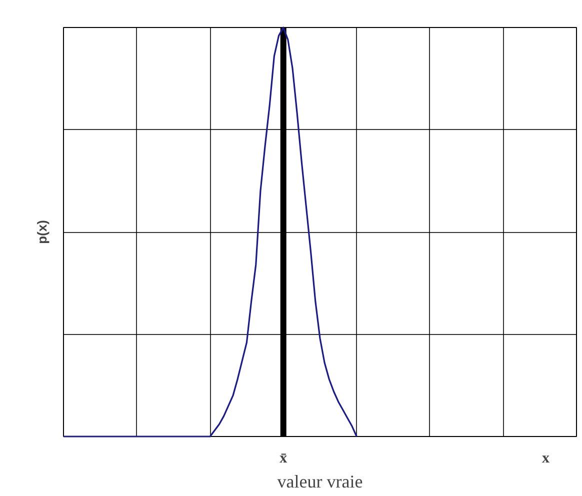 The image size is (582, 496). Describe the element at coordinates (42, 232) in the screenshot. I see `y-axis-title: p(x)` at that location.